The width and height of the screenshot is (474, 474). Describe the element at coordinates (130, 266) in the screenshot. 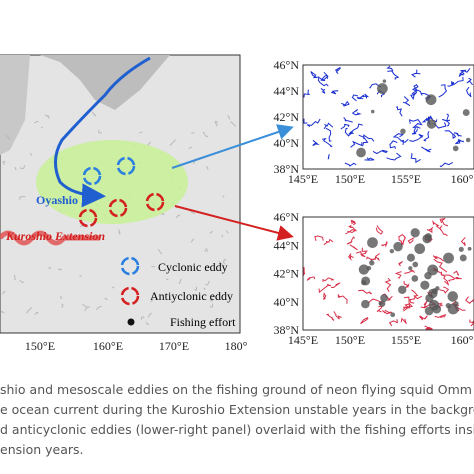

I see `cyclonic-eddy` at that location.